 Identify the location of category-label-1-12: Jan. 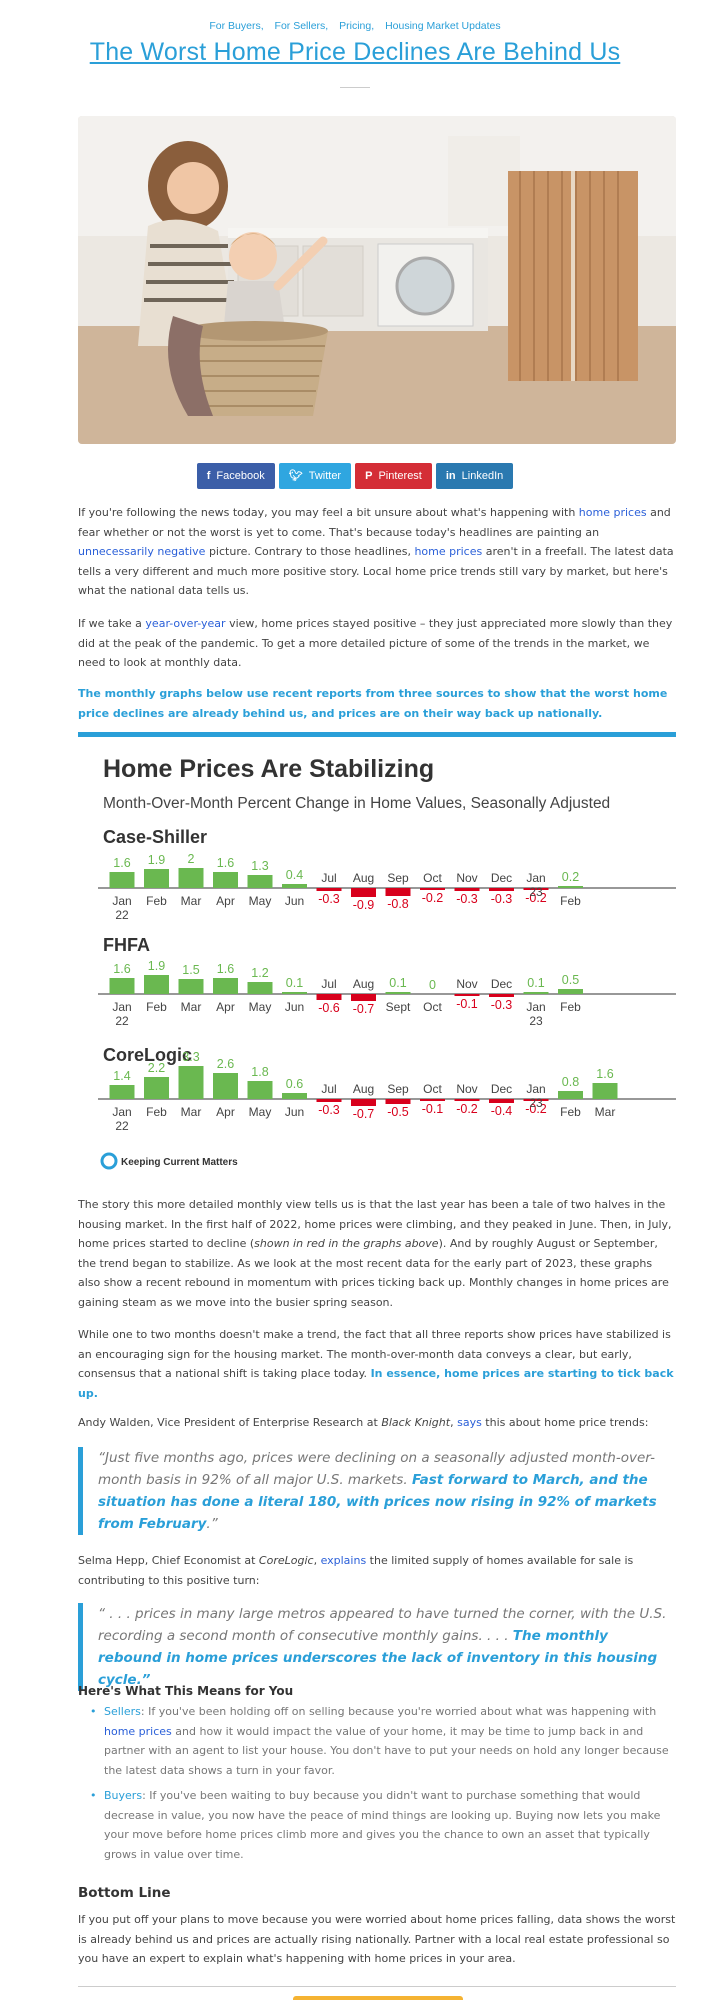
(535, 1007).